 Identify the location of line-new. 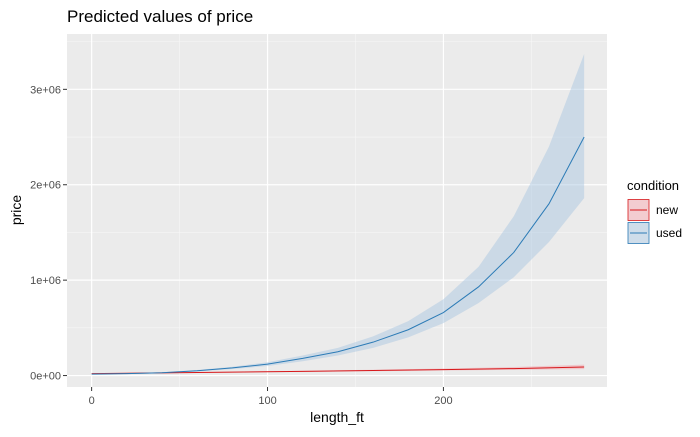
(338, 370).